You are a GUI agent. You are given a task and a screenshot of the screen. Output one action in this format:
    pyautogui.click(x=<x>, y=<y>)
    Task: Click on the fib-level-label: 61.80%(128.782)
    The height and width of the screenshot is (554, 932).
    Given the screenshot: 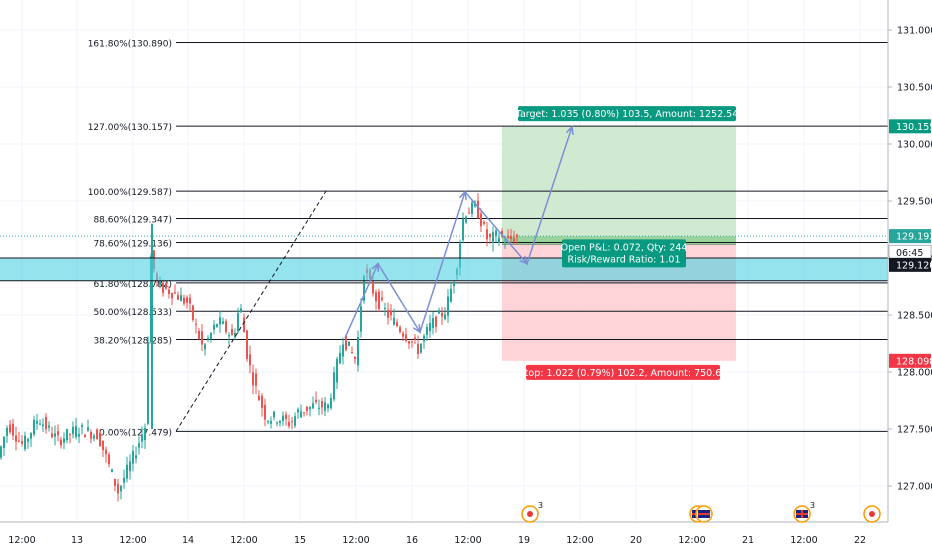 What is the action you would take?
    pyautogui.click(x=132, y=285)
    